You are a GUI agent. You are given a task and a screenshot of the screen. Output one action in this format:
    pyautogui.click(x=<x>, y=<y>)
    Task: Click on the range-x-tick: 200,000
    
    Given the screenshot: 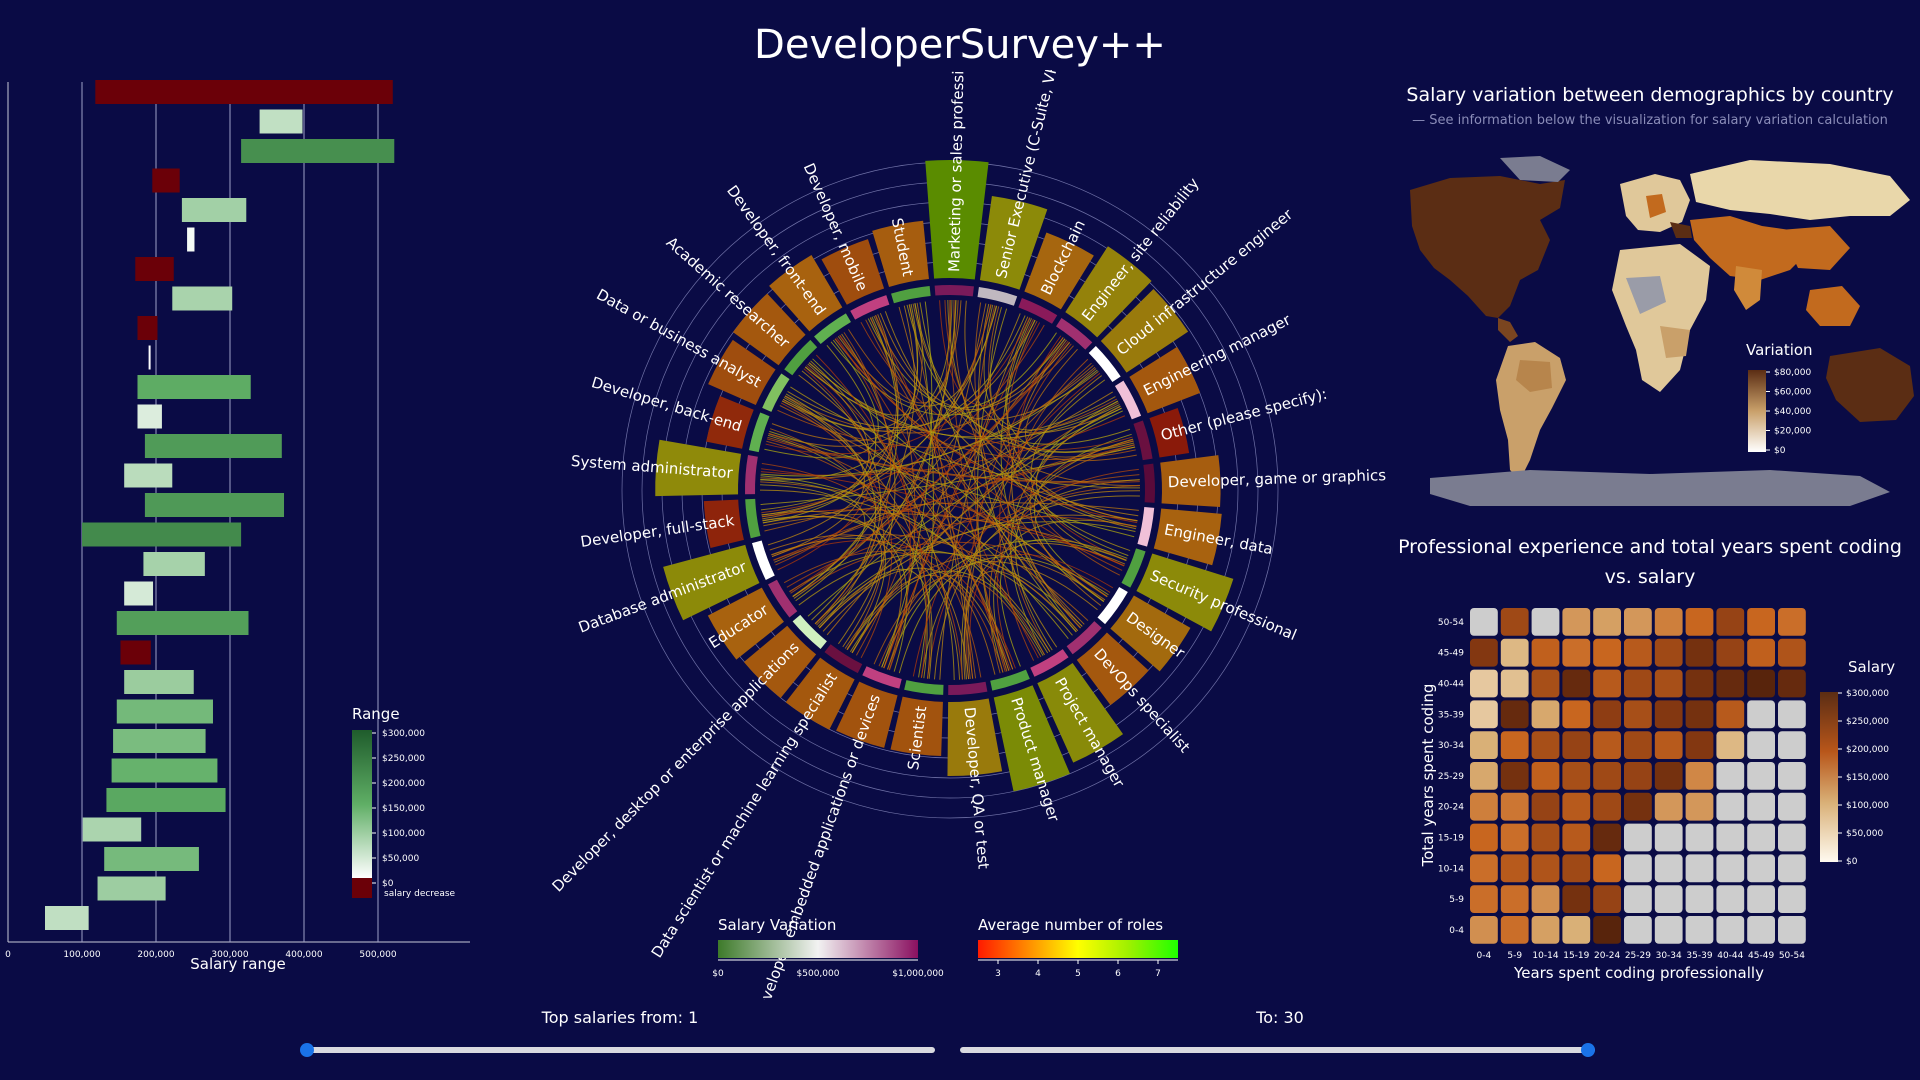 What is the action you would take?
    pyautogui.click(x=155, y=955)
    